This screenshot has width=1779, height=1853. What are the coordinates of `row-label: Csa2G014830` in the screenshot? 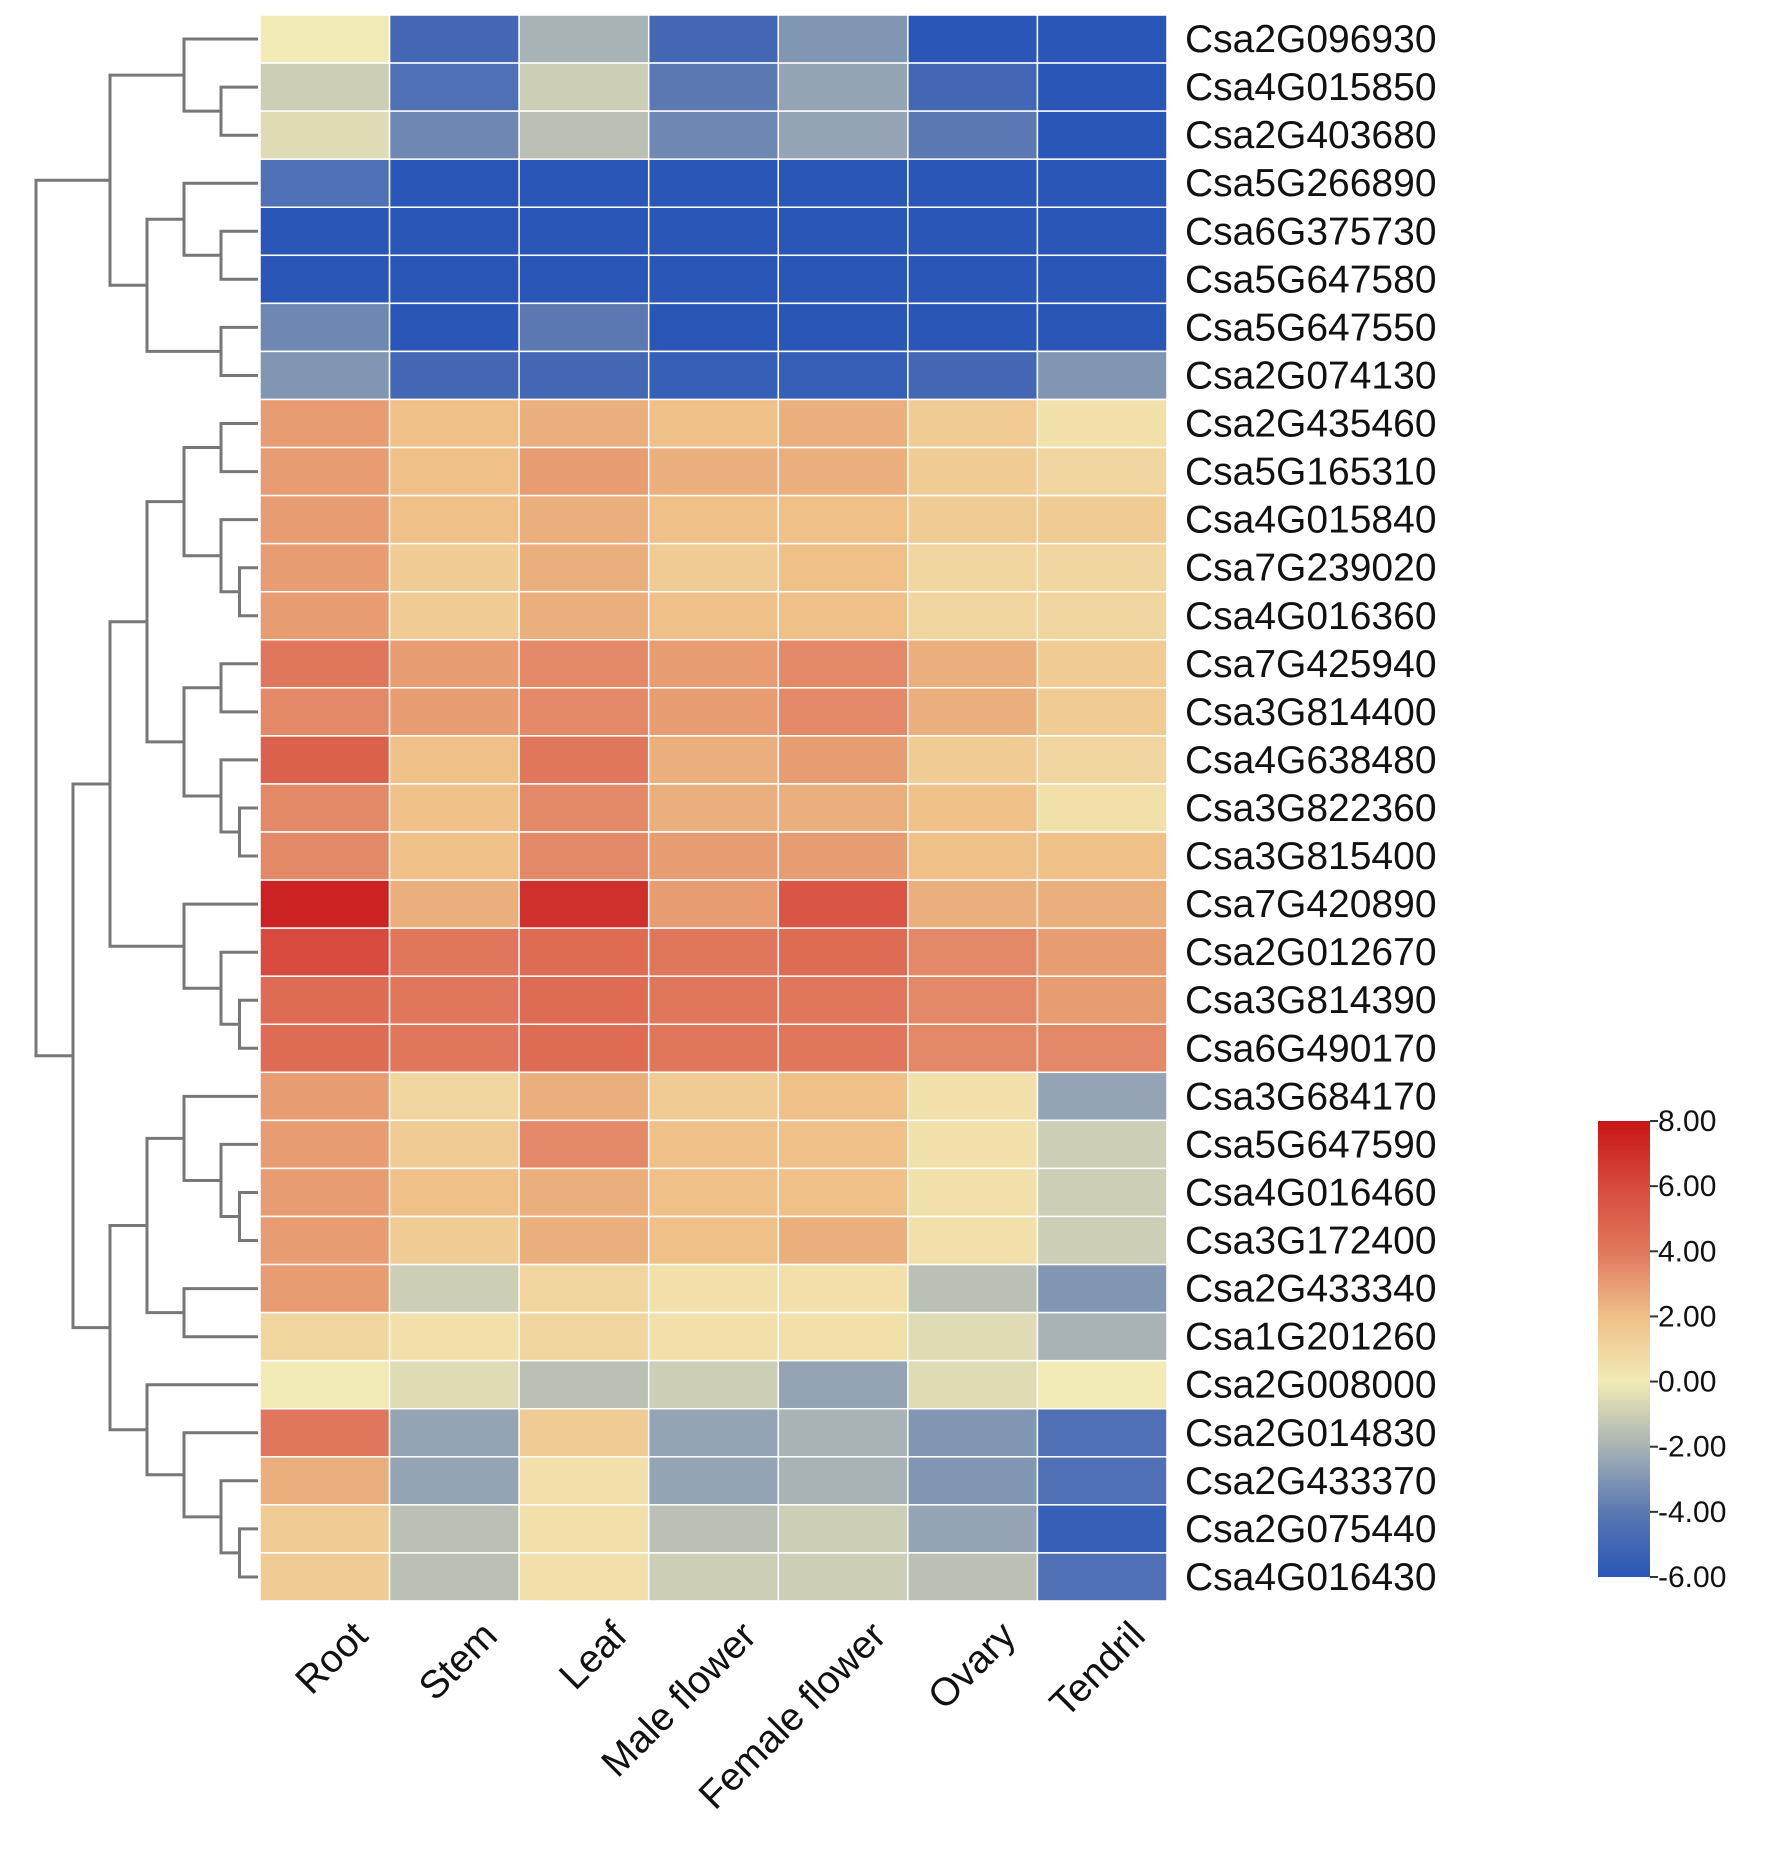 It's located at (1311, 1433).